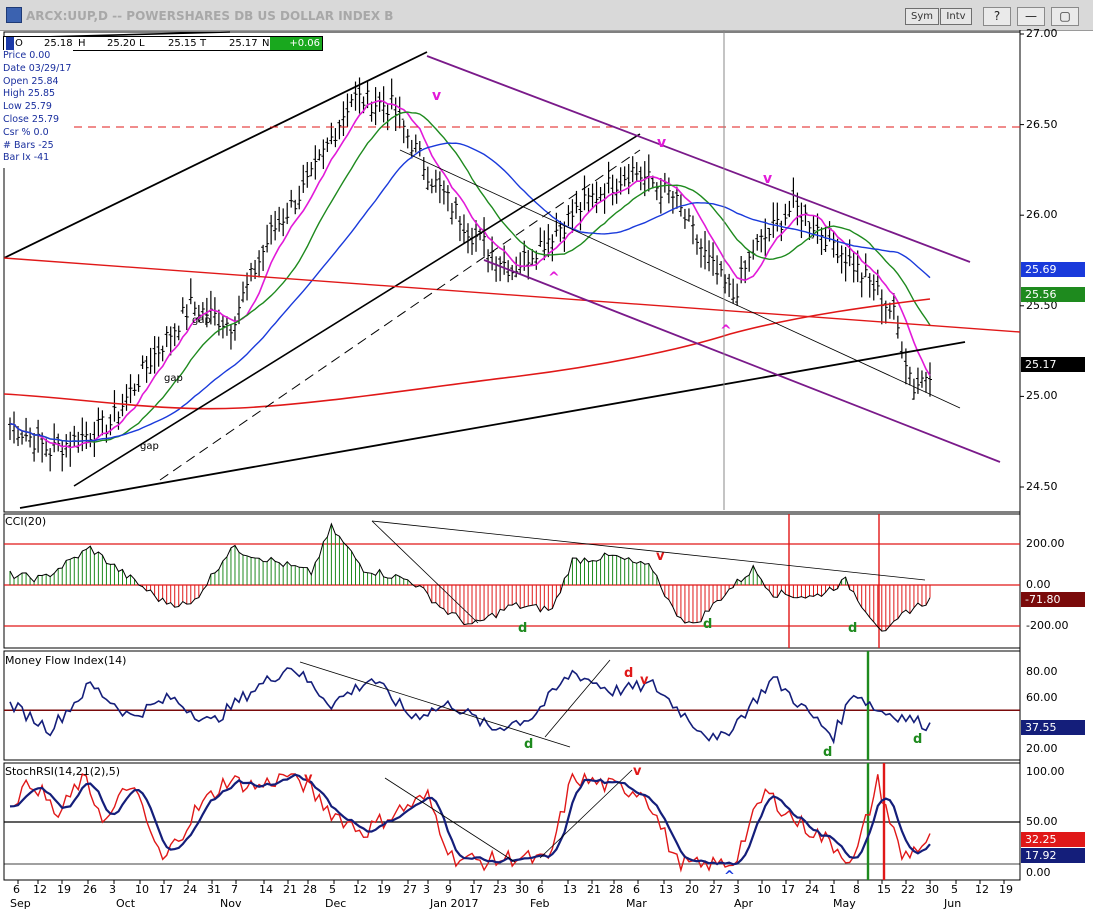 Image resolution: width=1093 pixels, height=916 pixels. I want to click on channel-lower, so click(742, 361).